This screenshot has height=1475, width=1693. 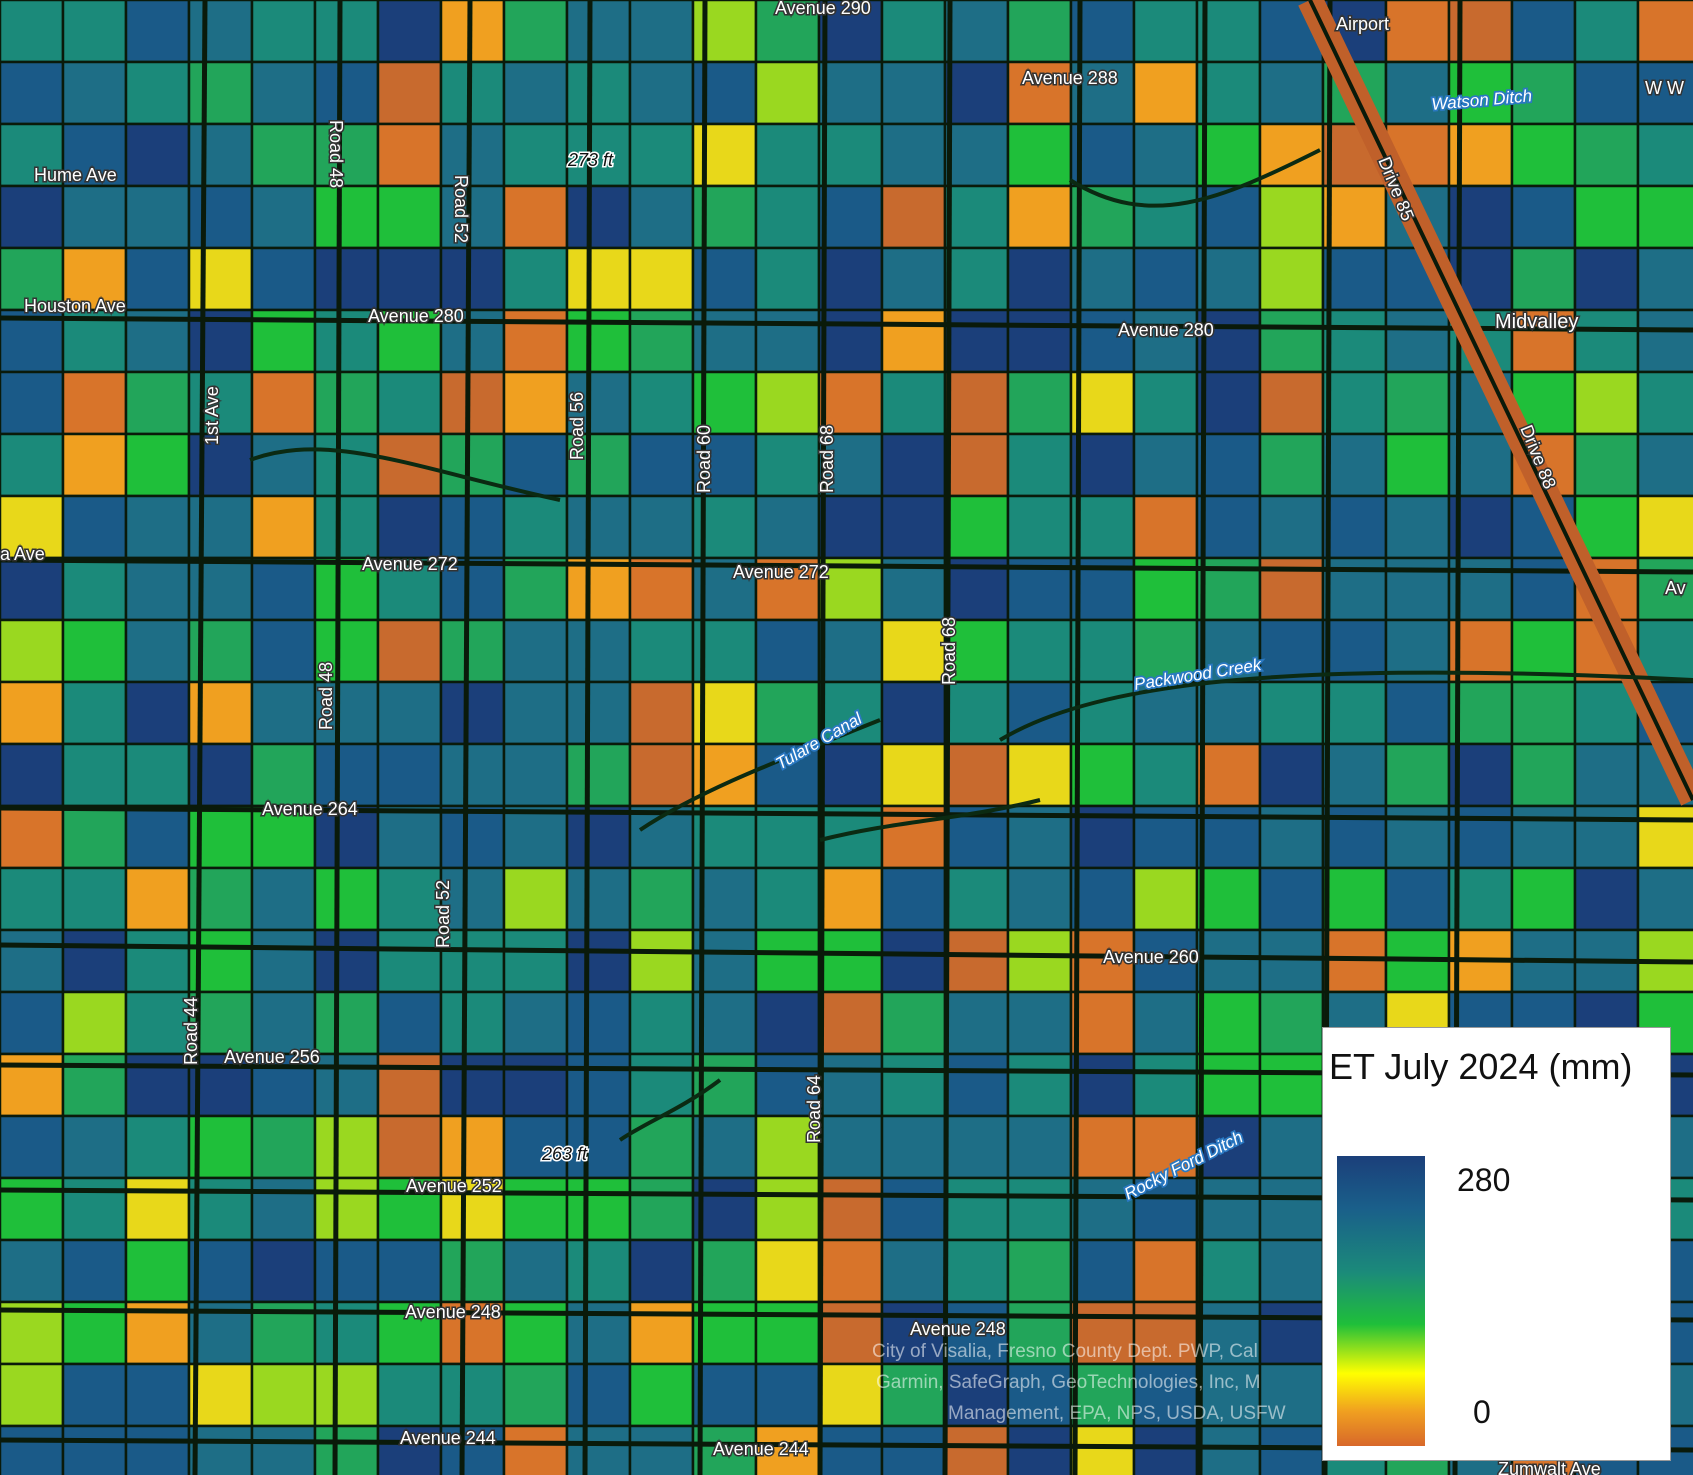 What do you see at coordinates (1117, 1413) in the screenshot?
I see `attribution-line: Management, EPA, NPS, USDA, USFW` at bounding box center [1117, 1413].